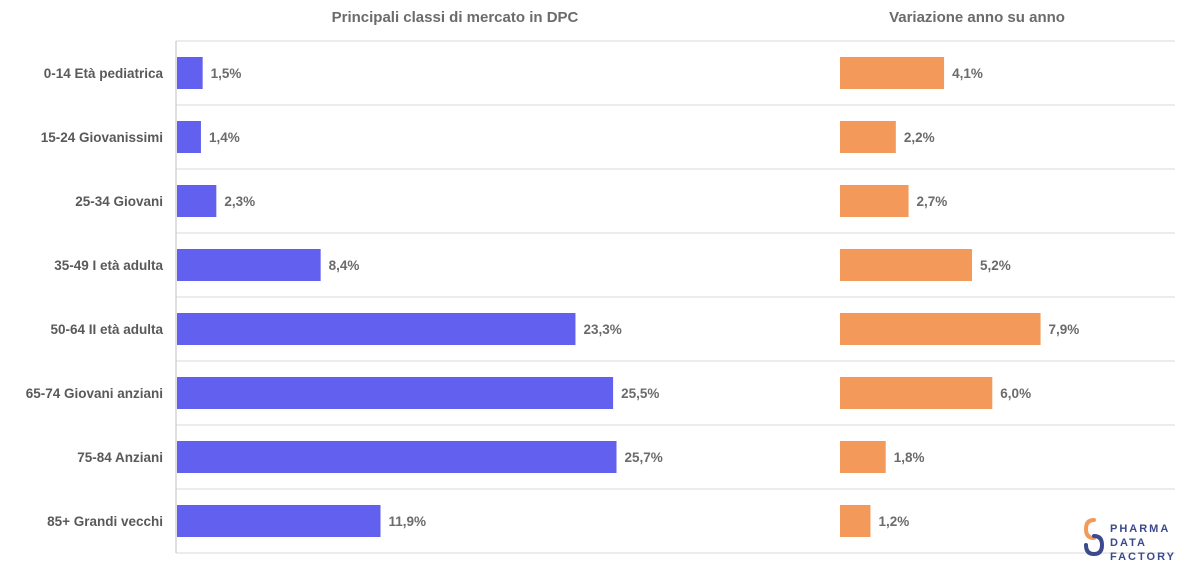 The image size is (1189, 568). Describe the element at coordinates (344, 265) in the screenshot. I see `left-data-label: 8,4%` at that location.